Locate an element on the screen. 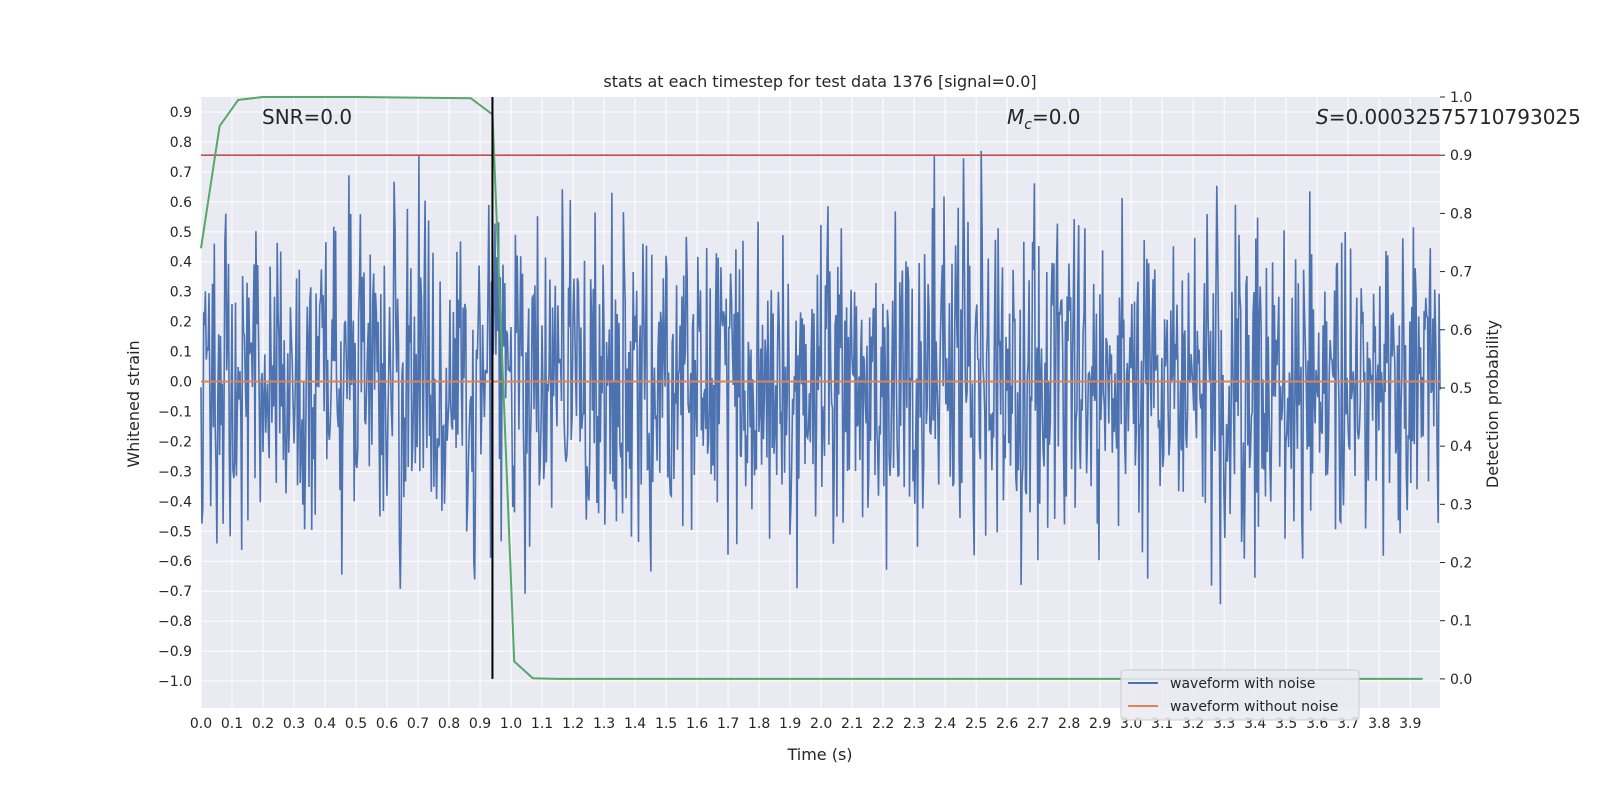  x-tick-label: 2.4 is located at coordinates (945, 724).